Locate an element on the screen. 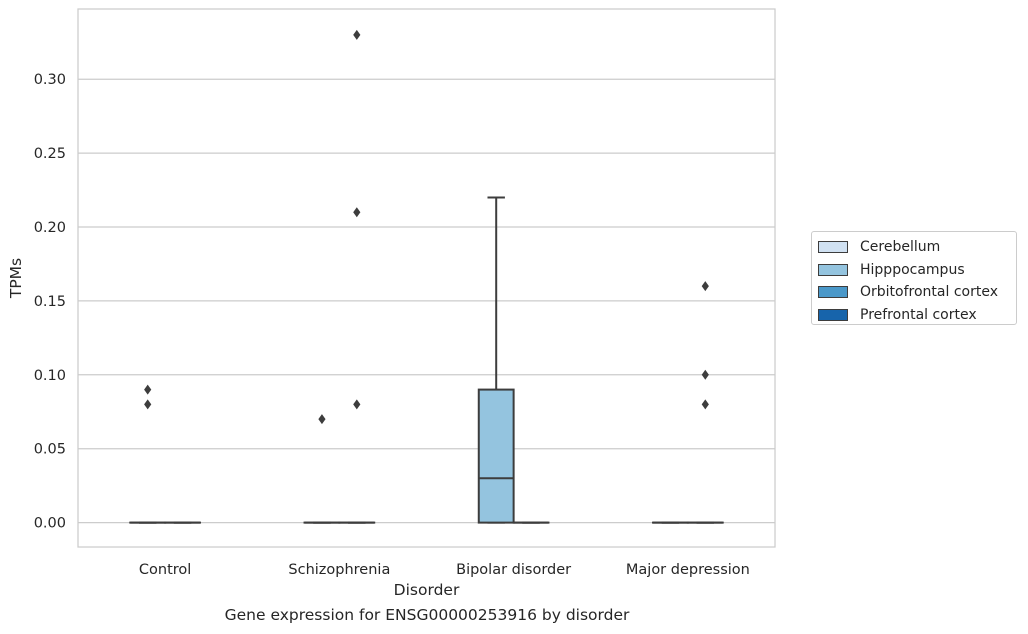 The height and width of the screenshot is (634, 1028). x-tick-label: Bipolar disorder is located at coordinates (513, 570).